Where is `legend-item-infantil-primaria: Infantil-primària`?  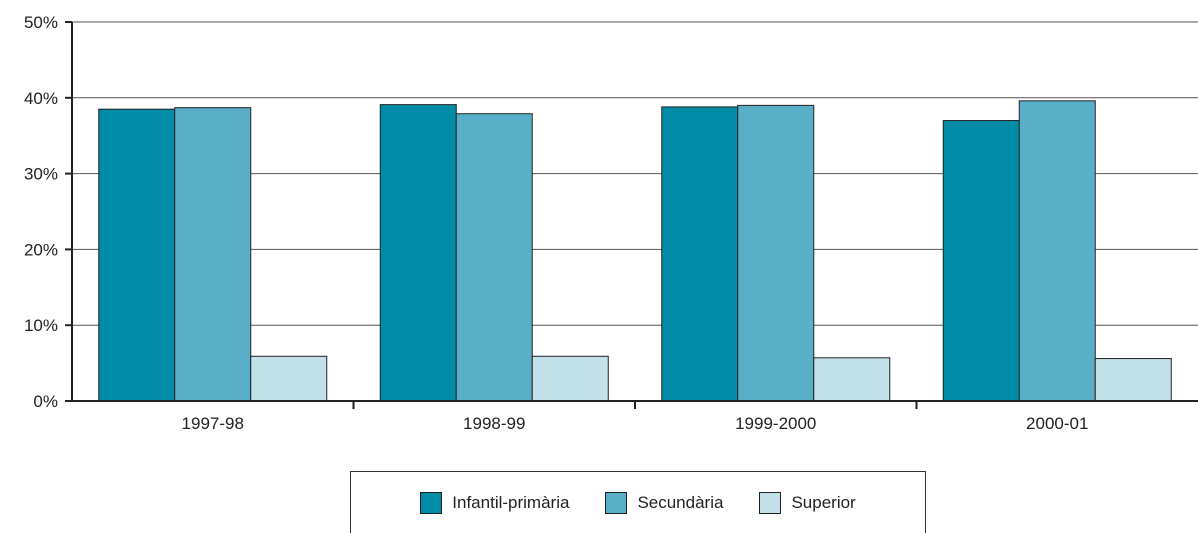 legend-item-infantil-primaria: Infantil-primària is located at coordinates (495, 502).